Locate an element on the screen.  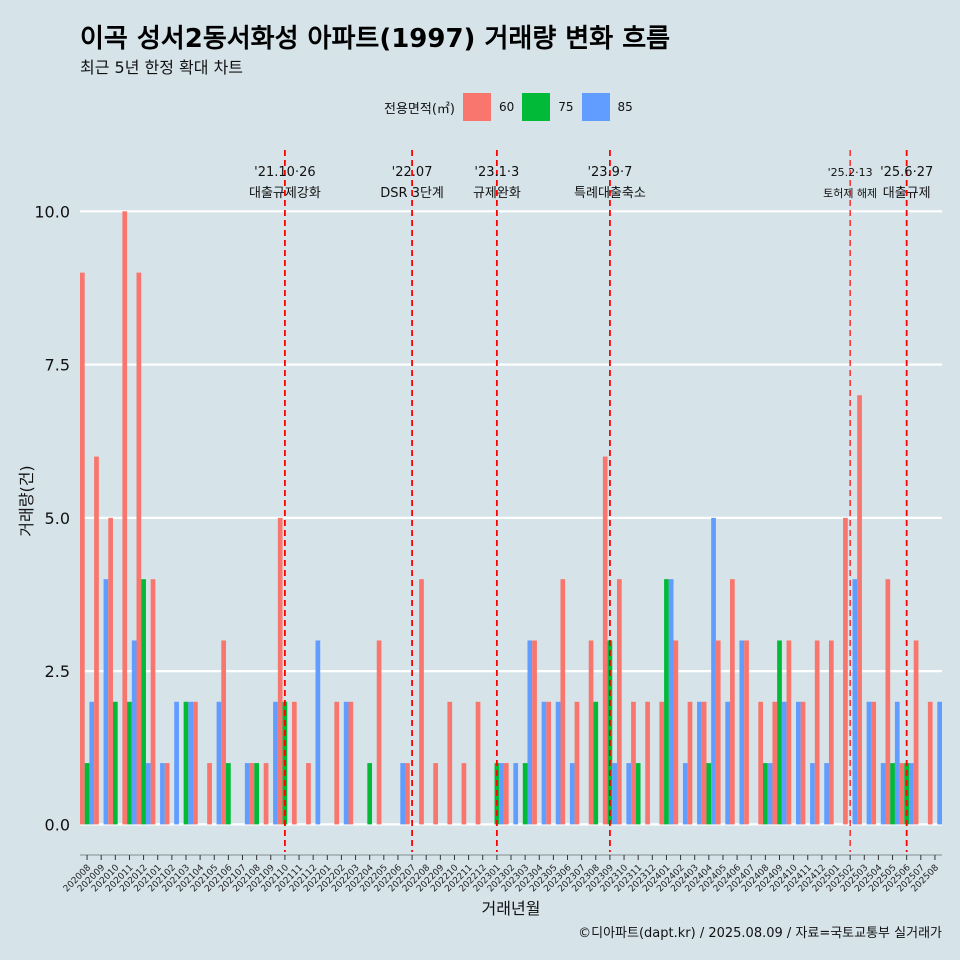
event-label-5: 대출규제 is located at coordinates (907, 193).